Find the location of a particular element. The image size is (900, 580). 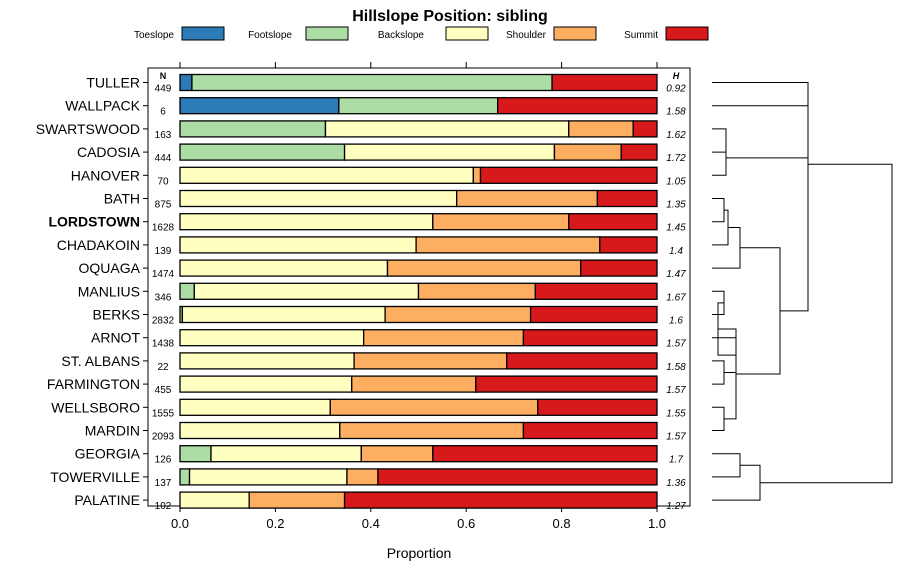

bar-farmington-summit is located at coordinates (566, 384).